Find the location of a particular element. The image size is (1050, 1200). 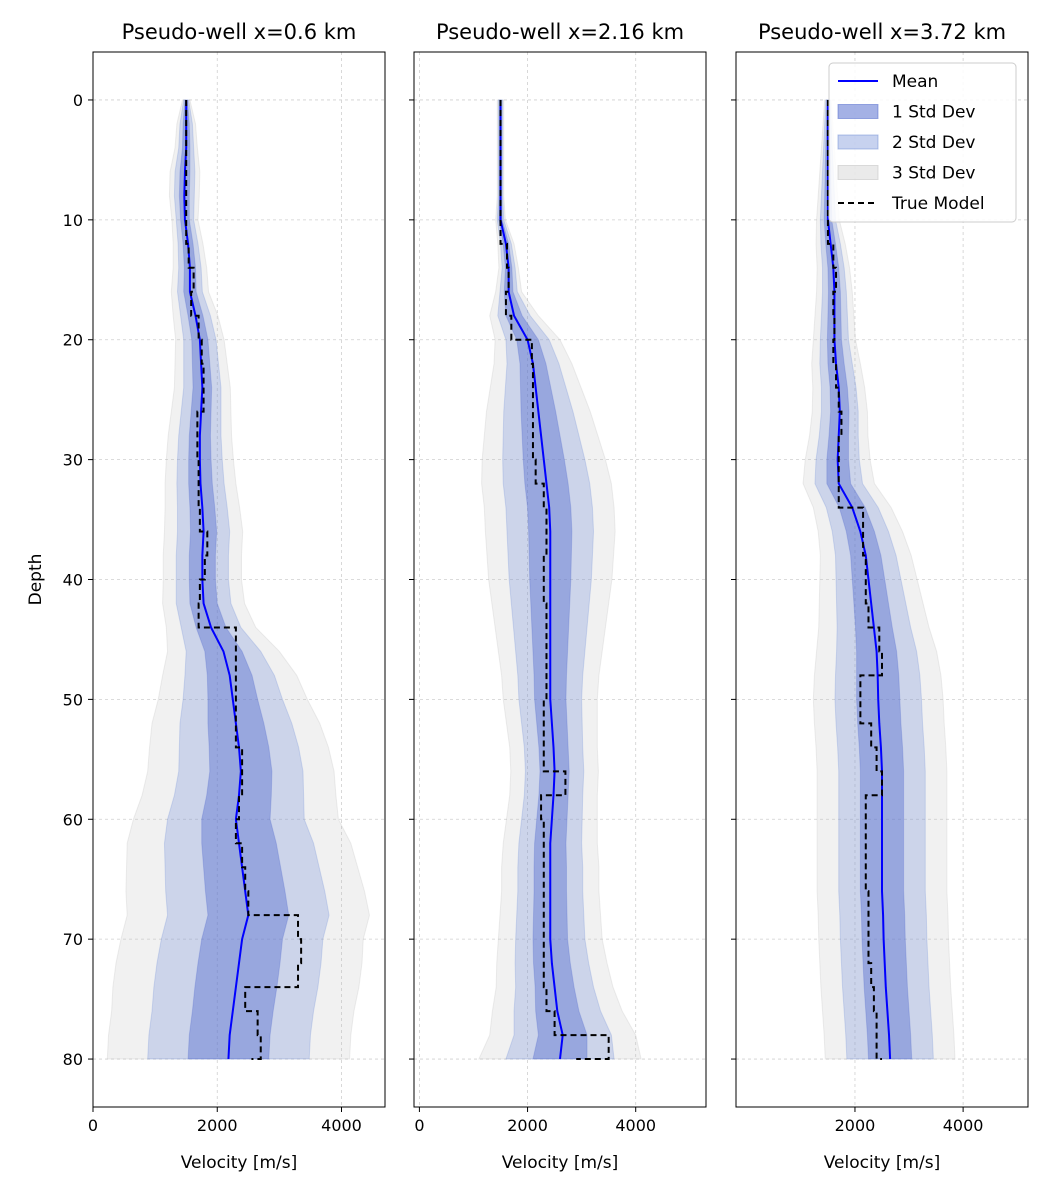

y-axis-label: Depth is located at coordinates (36, 580).